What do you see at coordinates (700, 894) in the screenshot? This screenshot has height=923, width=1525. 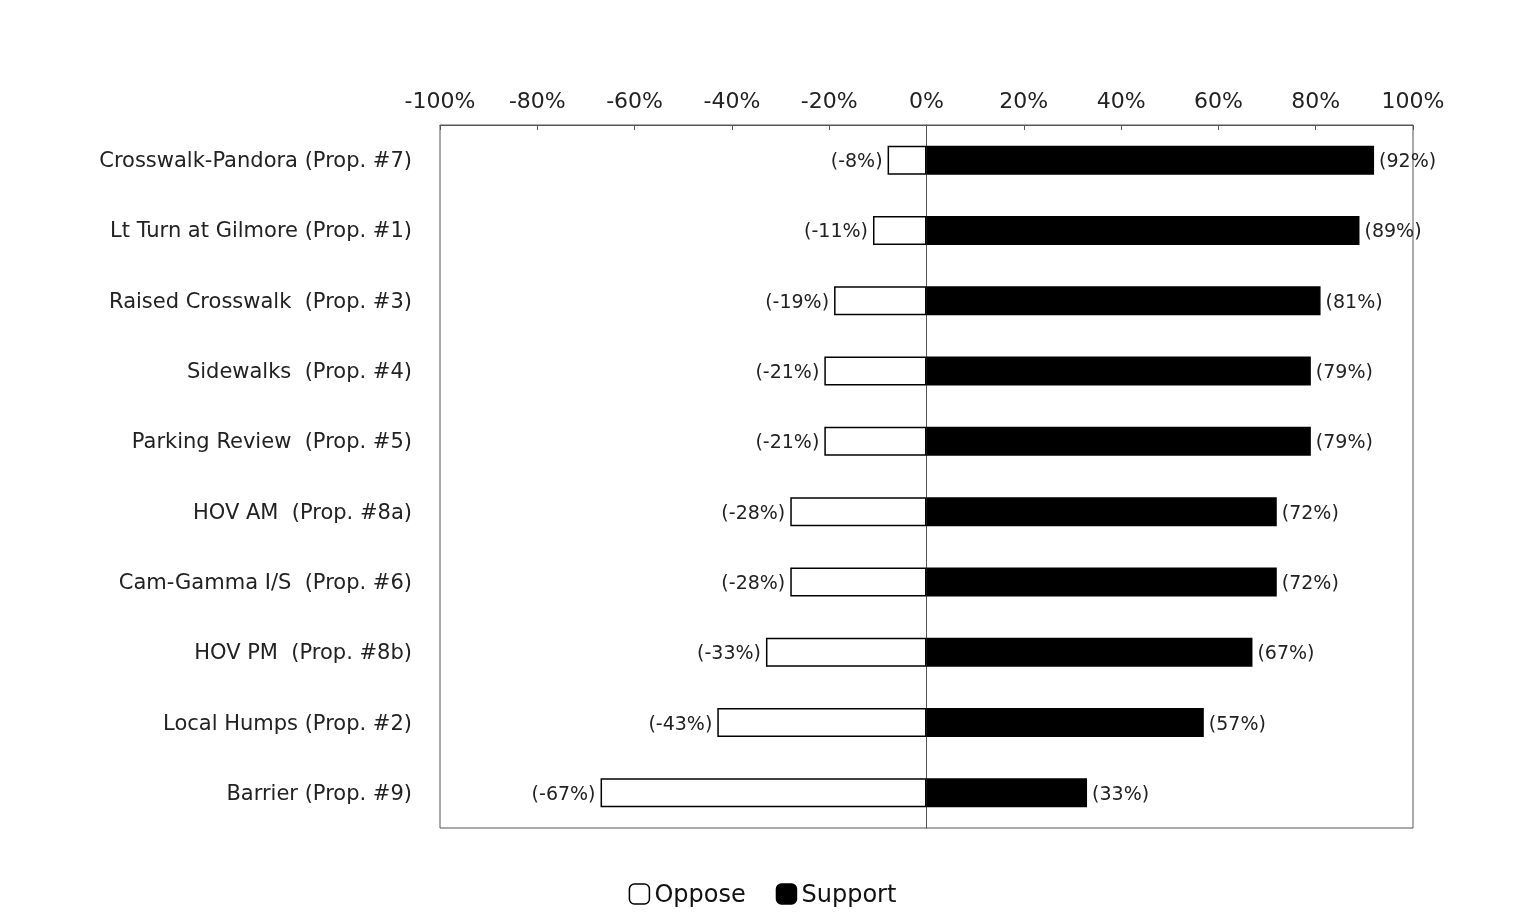 I see `legend-label: Oppose` at bounding box center [700, 894].